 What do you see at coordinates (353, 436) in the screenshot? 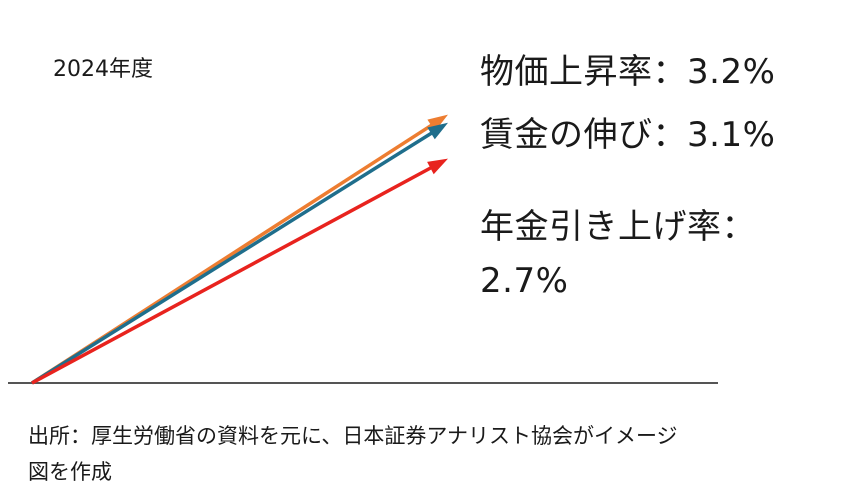
I see `source-note-line-1: 出所：厚生労働省の資料を元に、日本証券アナリスト協会がイメージ` at bounding box center [353, 436].